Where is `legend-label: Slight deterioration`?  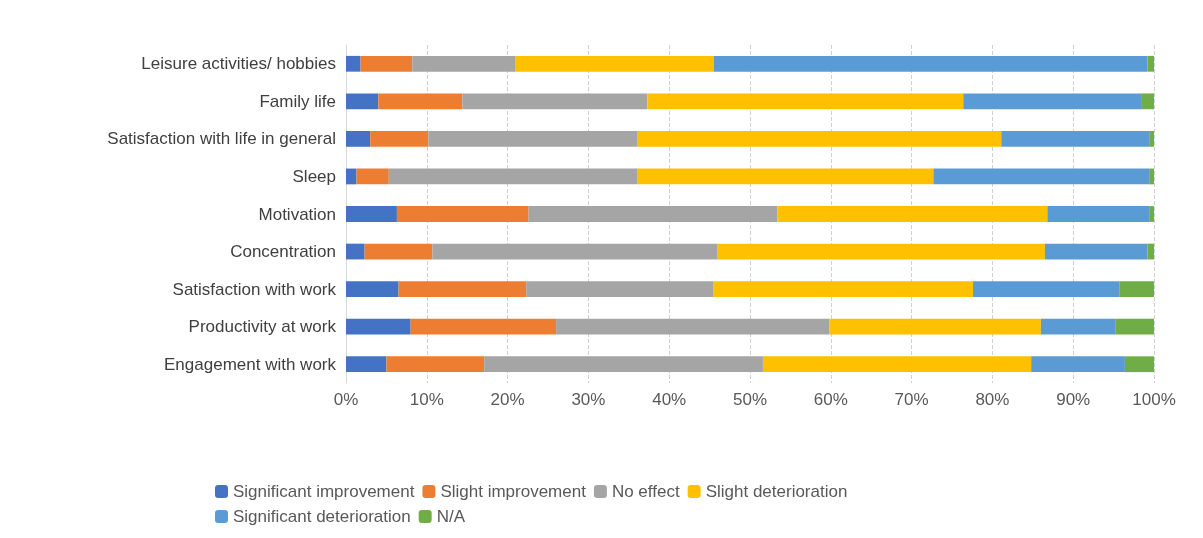 legend-label: Slight deterioration is located at coordinates (776, 491).